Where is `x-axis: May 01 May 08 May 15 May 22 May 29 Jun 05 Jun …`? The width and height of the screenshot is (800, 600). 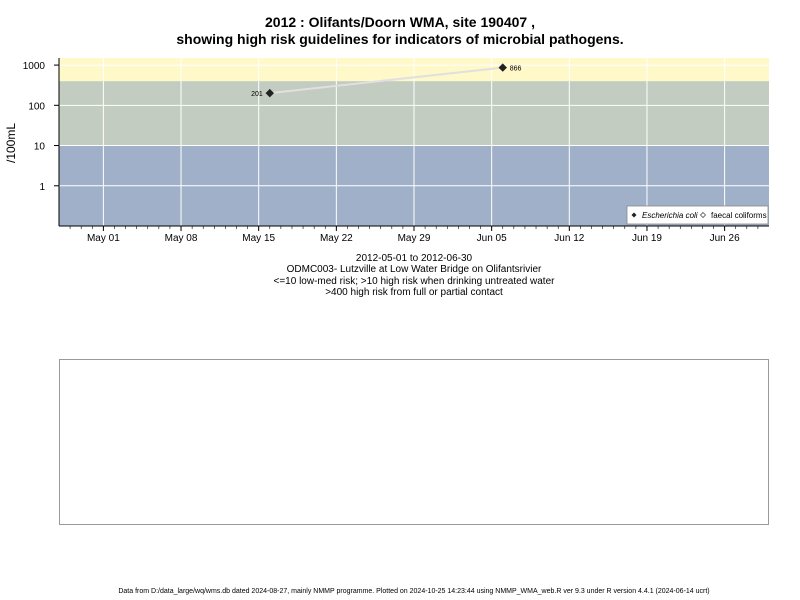
x-axis: May 01 May 08 May 15 May 22 May 29 Jun 05 Jun … is located at coordinates (414, 234).